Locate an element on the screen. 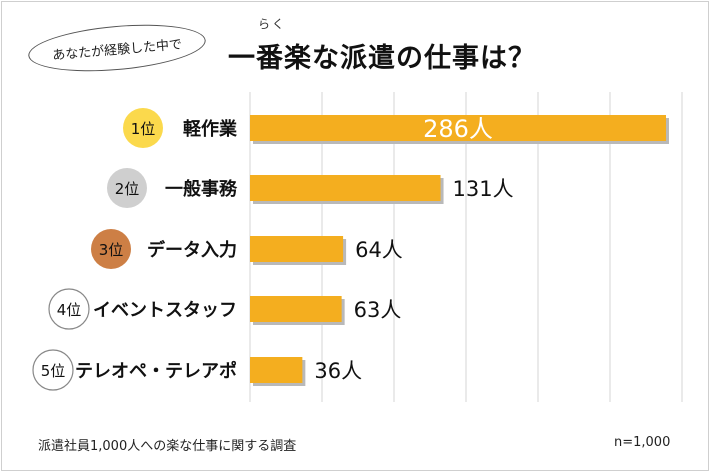 This screenshot has height=474, width=712. rank-label: 1位 is located at coordinates (143, 129).